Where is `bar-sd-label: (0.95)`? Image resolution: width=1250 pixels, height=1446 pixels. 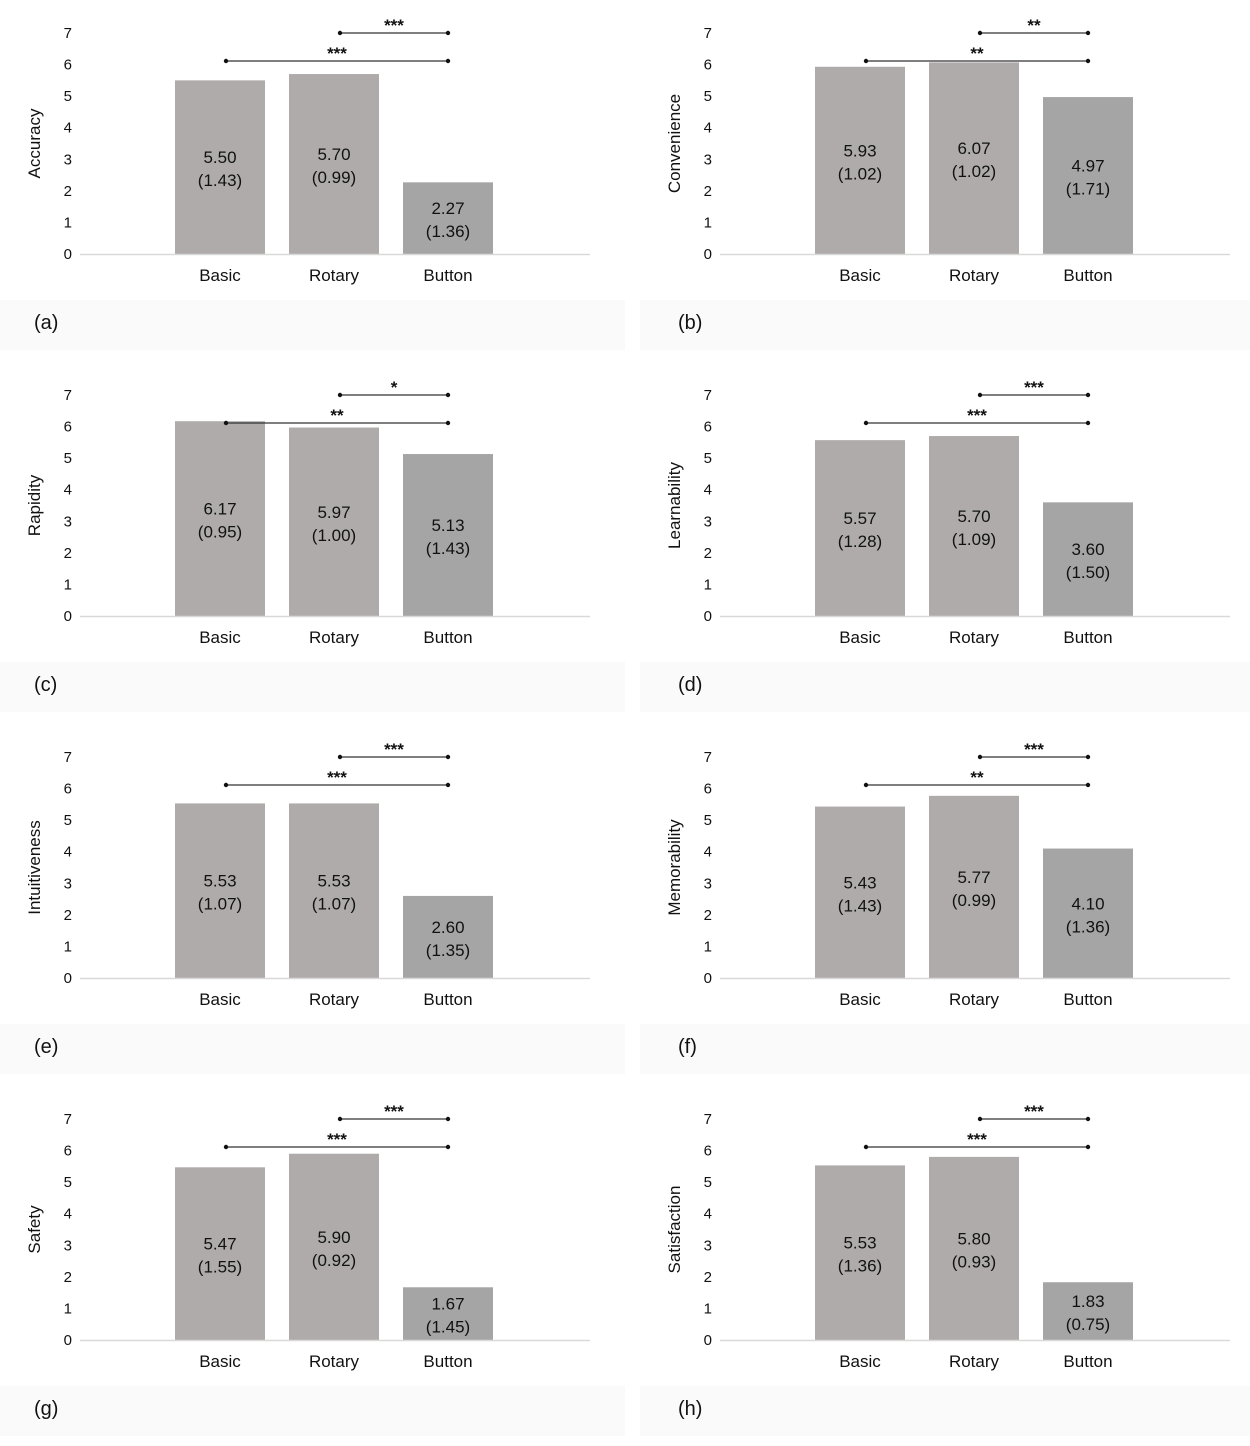 bar-sd-label: (0.95) is located at coordinates (220, 532).